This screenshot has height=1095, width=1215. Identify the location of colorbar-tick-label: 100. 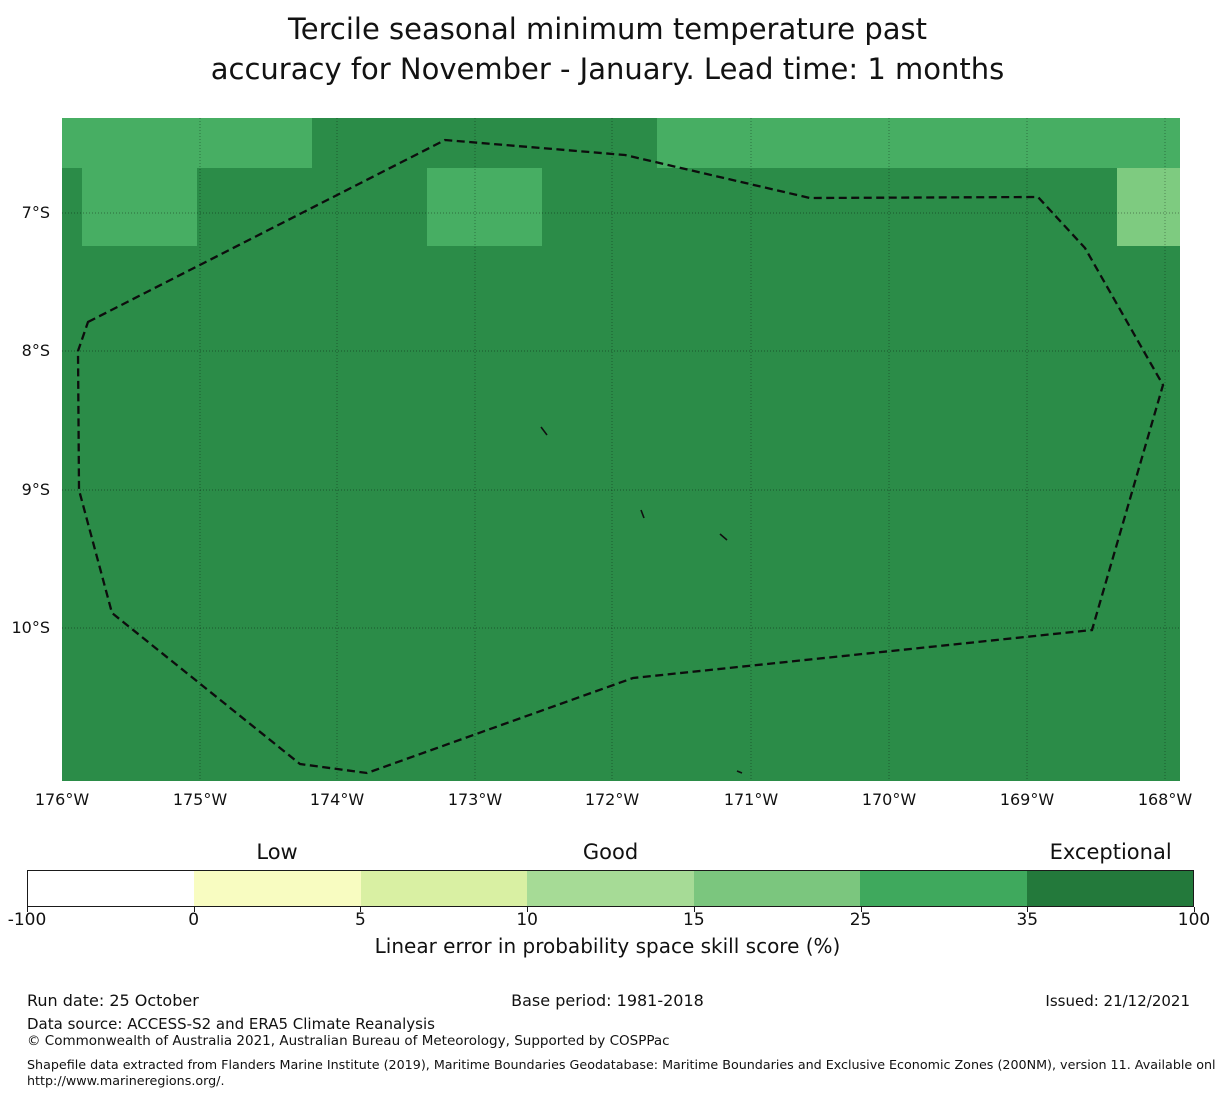
(1194, 920).